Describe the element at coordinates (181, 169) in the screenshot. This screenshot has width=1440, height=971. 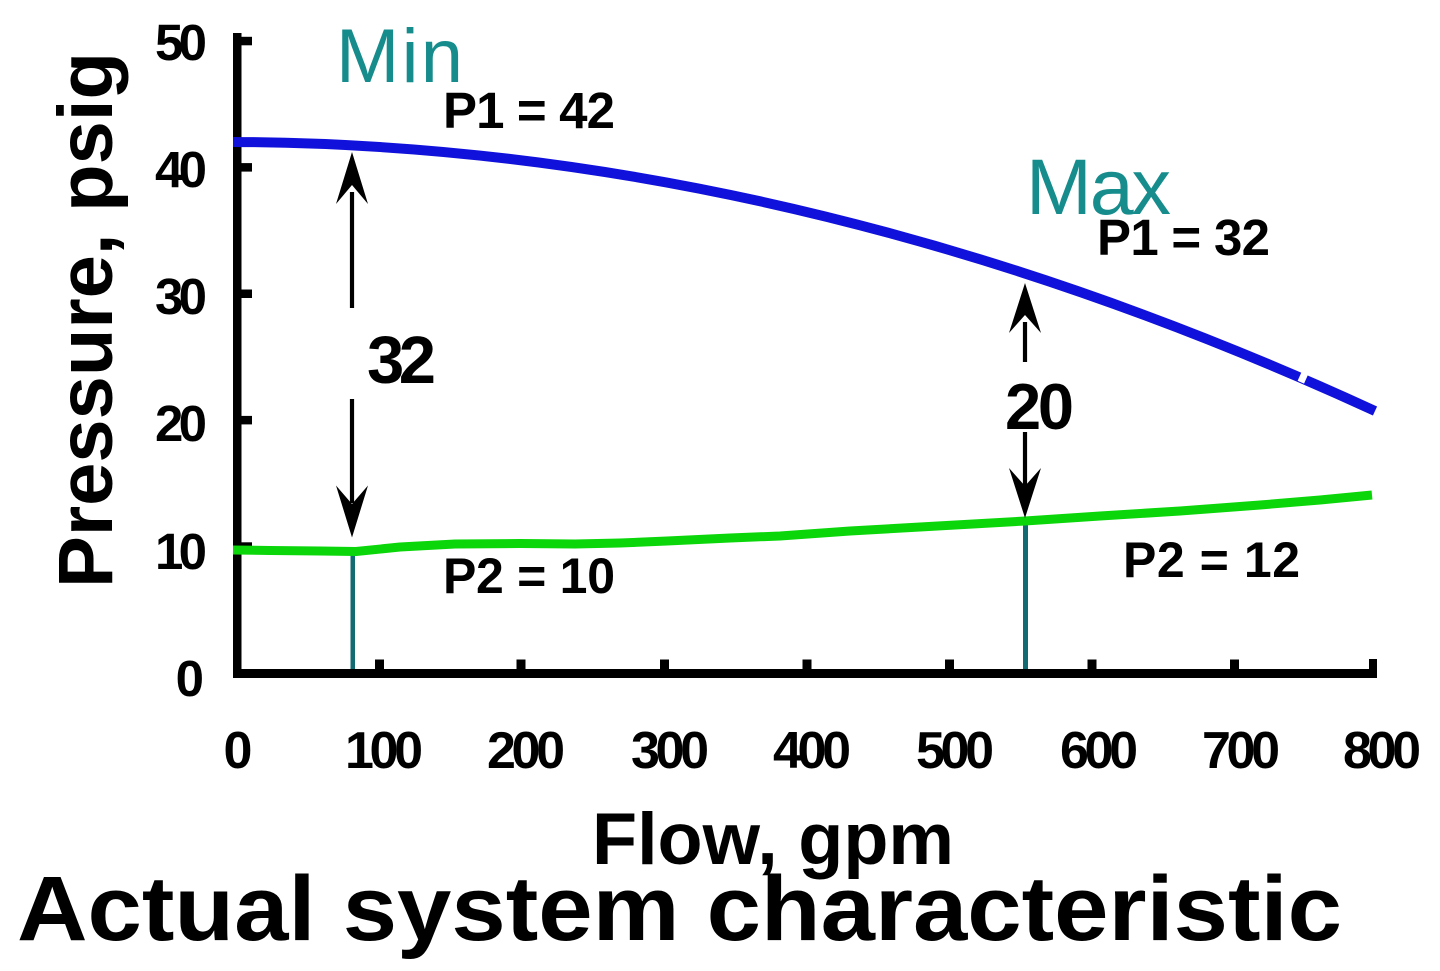
I see `svg-text: 40` at that location.